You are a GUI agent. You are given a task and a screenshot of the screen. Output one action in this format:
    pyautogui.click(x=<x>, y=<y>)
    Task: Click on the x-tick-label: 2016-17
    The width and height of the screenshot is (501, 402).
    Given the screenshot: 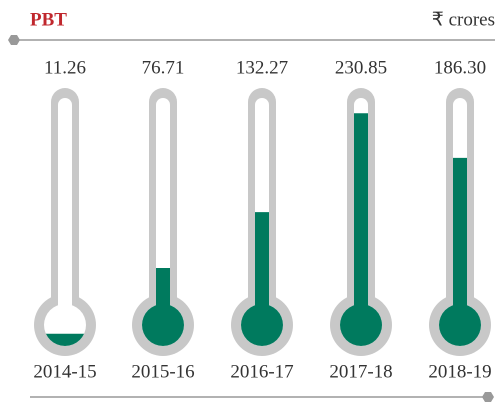 What is the action you would take?
    pyautogui.click(x=261, y=371)
    